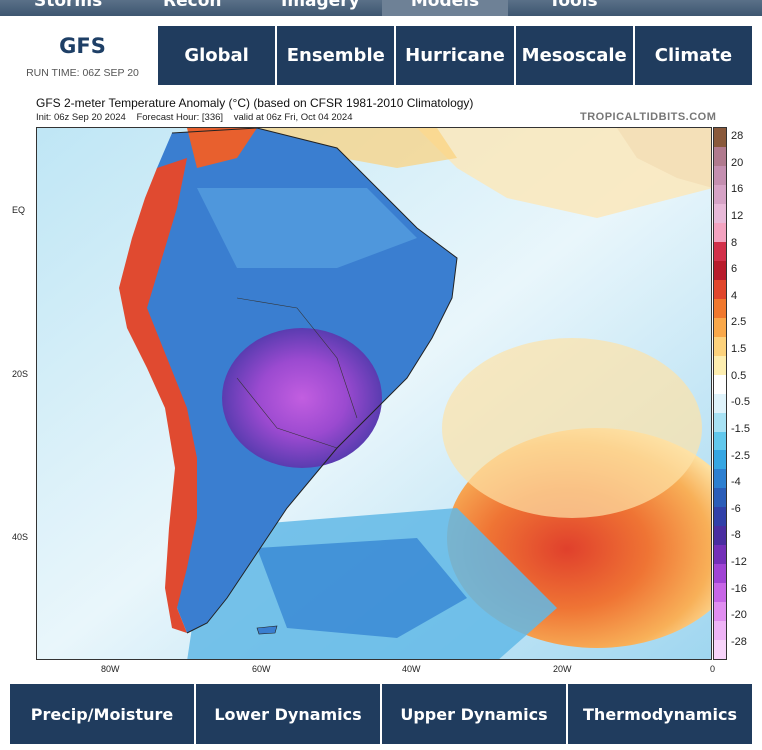  I want to click on colorbar-label: 1.5, so click(739, 349).